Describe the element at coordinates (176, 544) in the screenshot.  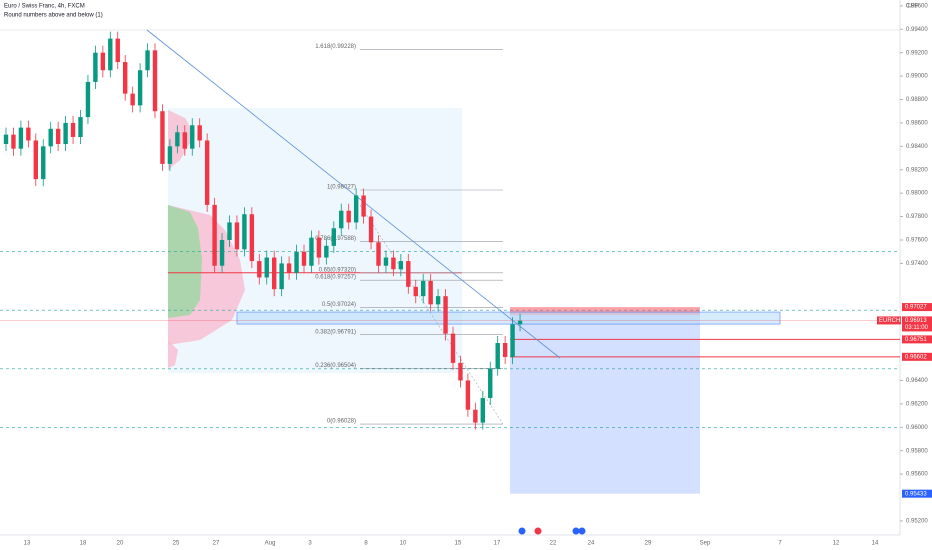
I see `x-tick-label: 25` at that location.